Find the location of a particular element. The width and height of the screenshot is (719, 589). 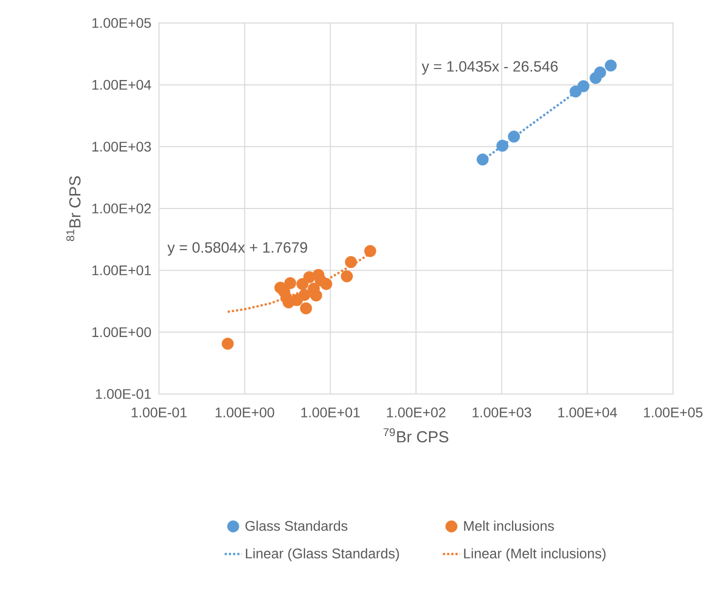

x-tick-label: 1.00E+03 is located at coordinates (502, 413).